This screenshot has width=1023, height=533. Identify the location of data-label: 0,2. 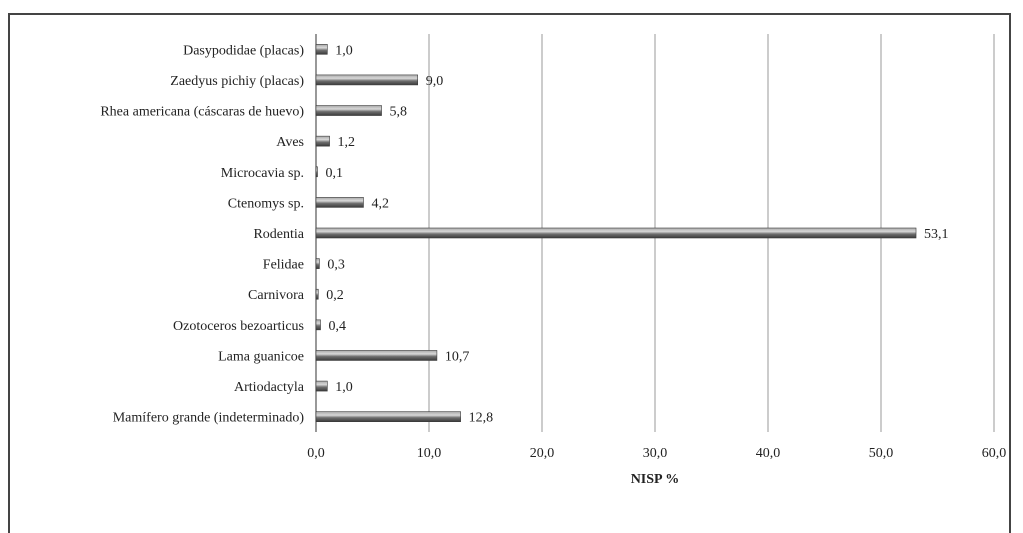
(335, 295).